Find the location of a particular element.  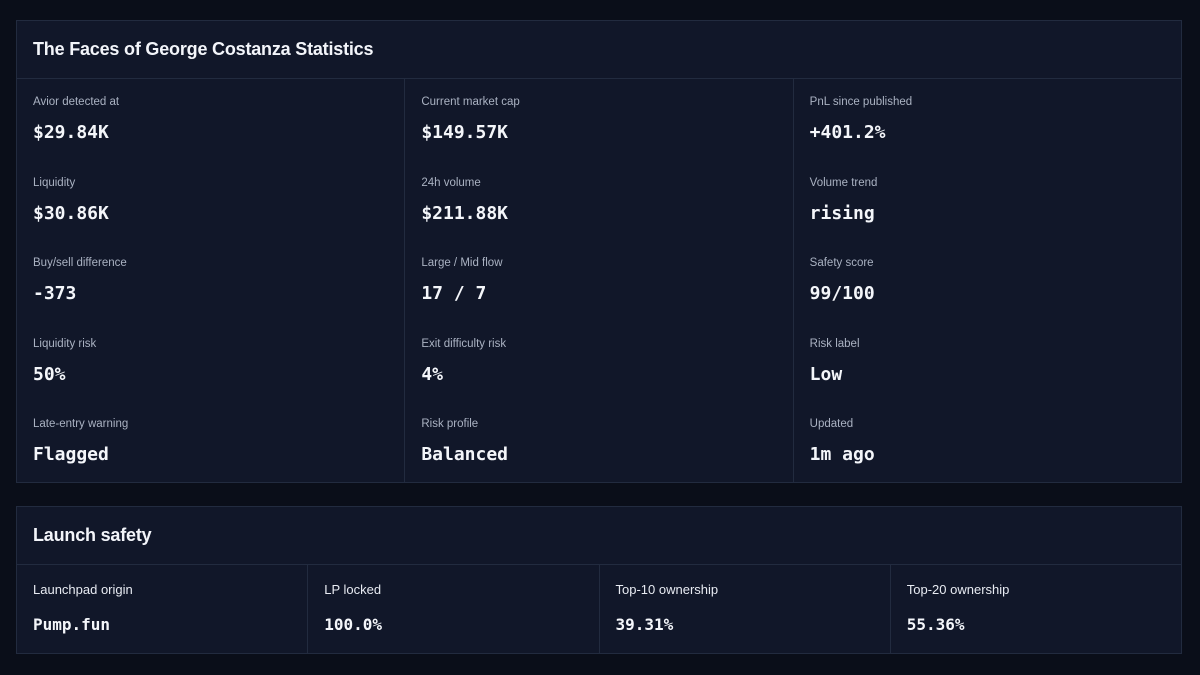

stat-label: Buy/sell difference is located at coordinates (80, 263).